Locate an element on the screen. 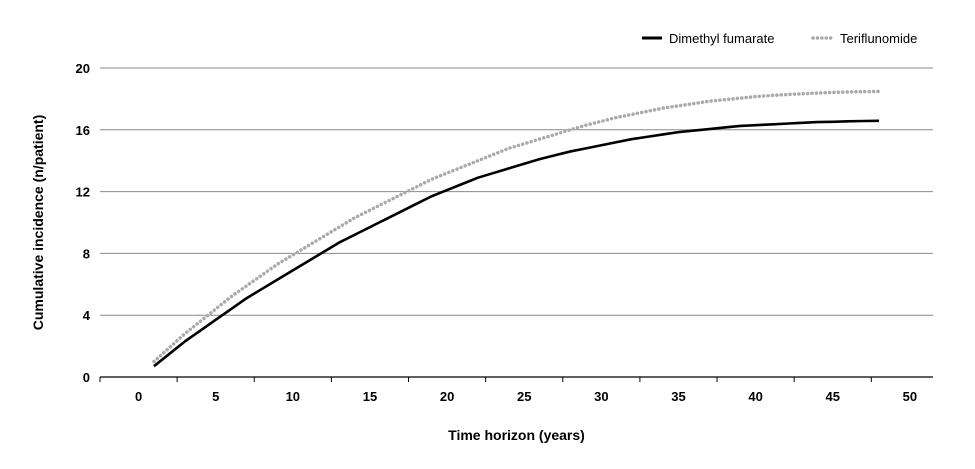  x-tick-label: 35 is located at coordinates (678, 396).